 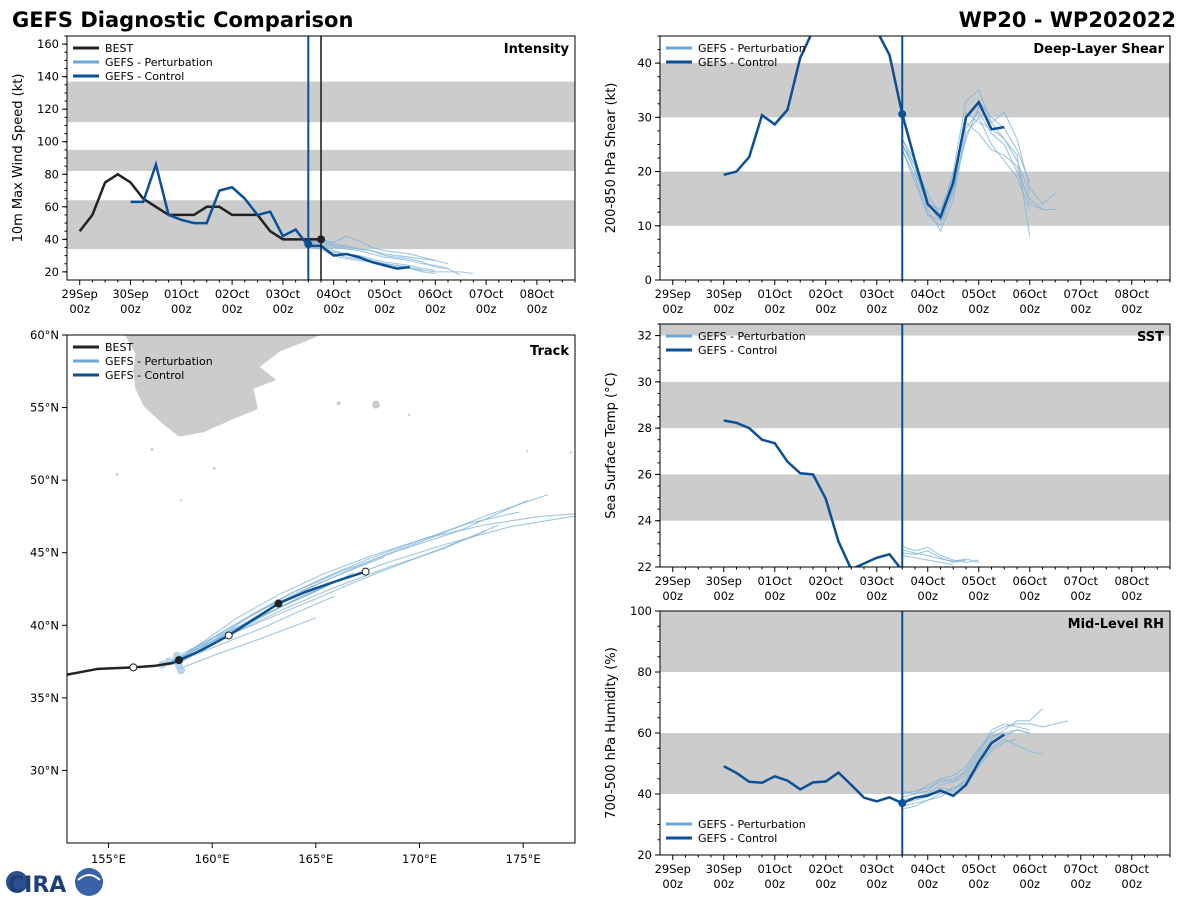 What do you see at coordinates (673, 294) in the screenshot?
I see `shear-xtick-label: 29Sep` at bounding box center [673, 294].